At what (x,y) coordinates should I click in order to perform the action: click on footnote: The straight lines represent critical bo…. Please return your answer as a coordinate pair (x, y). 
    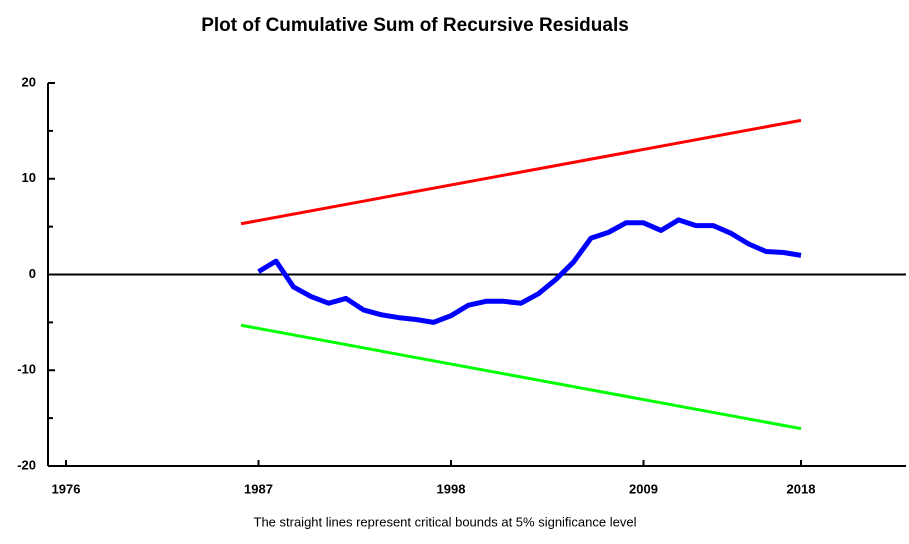
    Looking at the image, I should click on (445, 521).